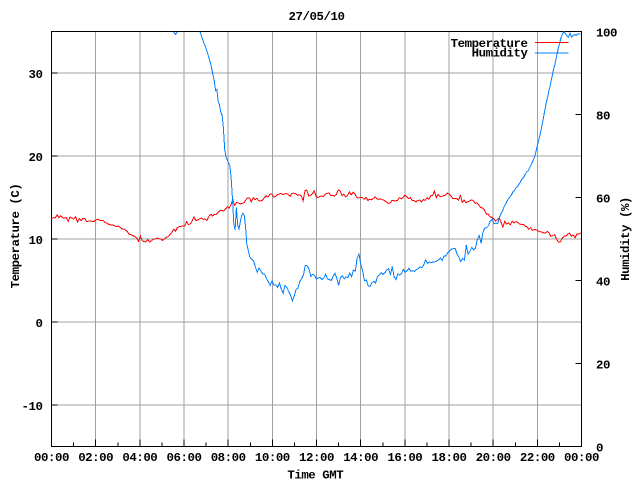  Describe the element at coordinates (317, 17) in the screenshot. I see `svg-text: 27/05/10` at that location.